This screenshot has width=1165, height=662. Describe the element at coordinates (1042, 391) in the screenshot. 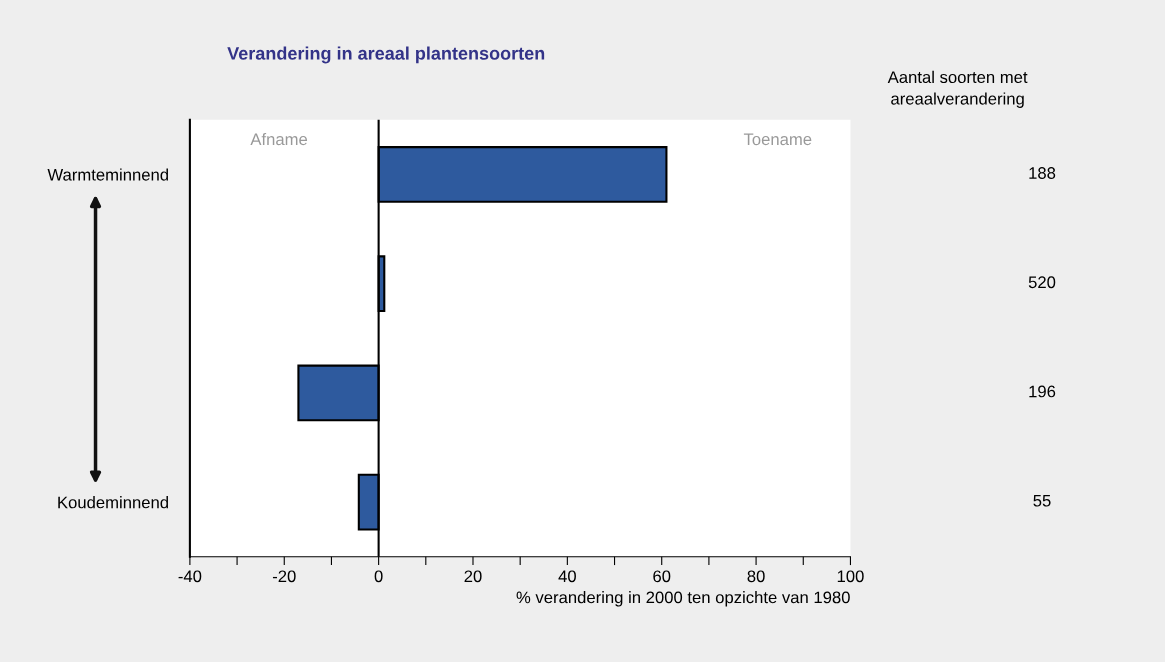

I see `text: 196` at that location.